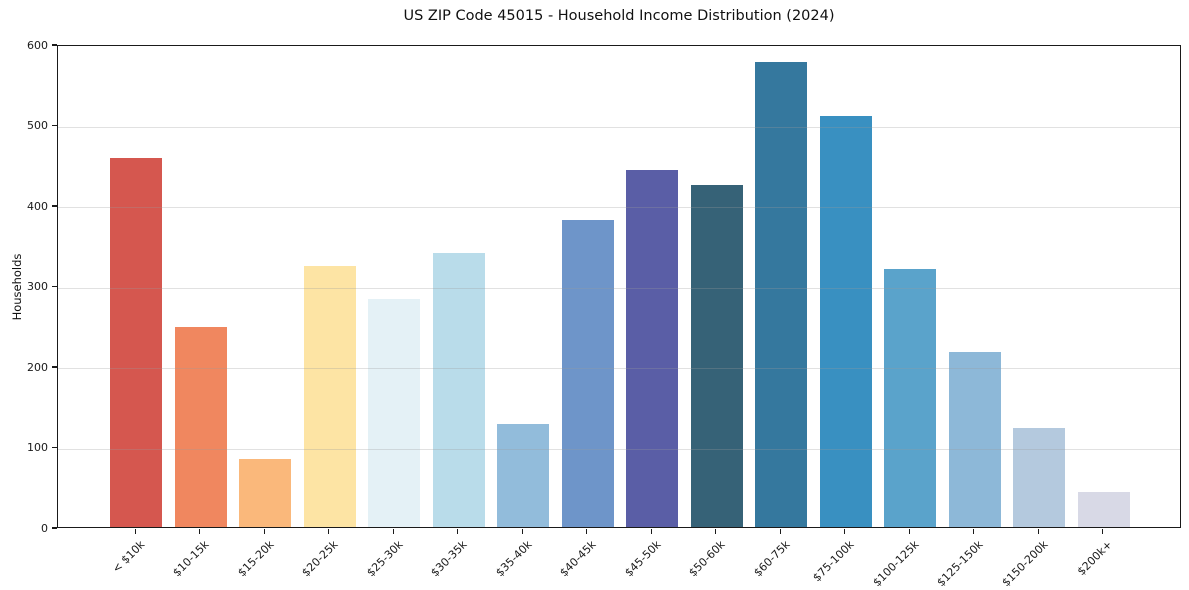 The width and height of the screenshot is (1189, 590). What do you see at coordinates (37, 286) in the screenshot?
I see `y-tick-label: 300` at bounding box center [37, 286].